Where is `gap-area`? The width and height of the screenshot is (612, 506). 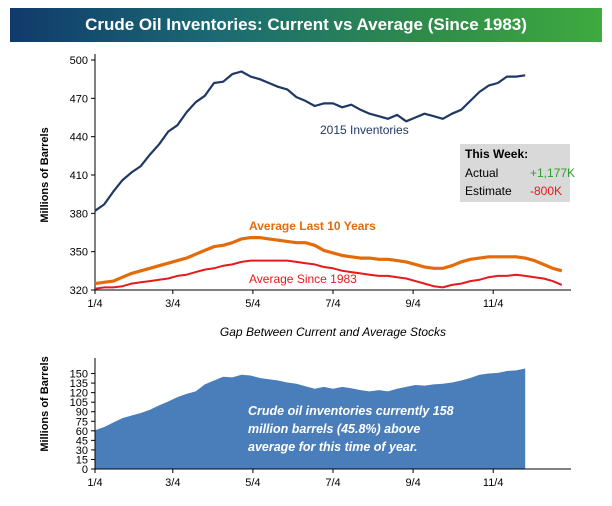
gap-area is located at coordinates (310, 418).